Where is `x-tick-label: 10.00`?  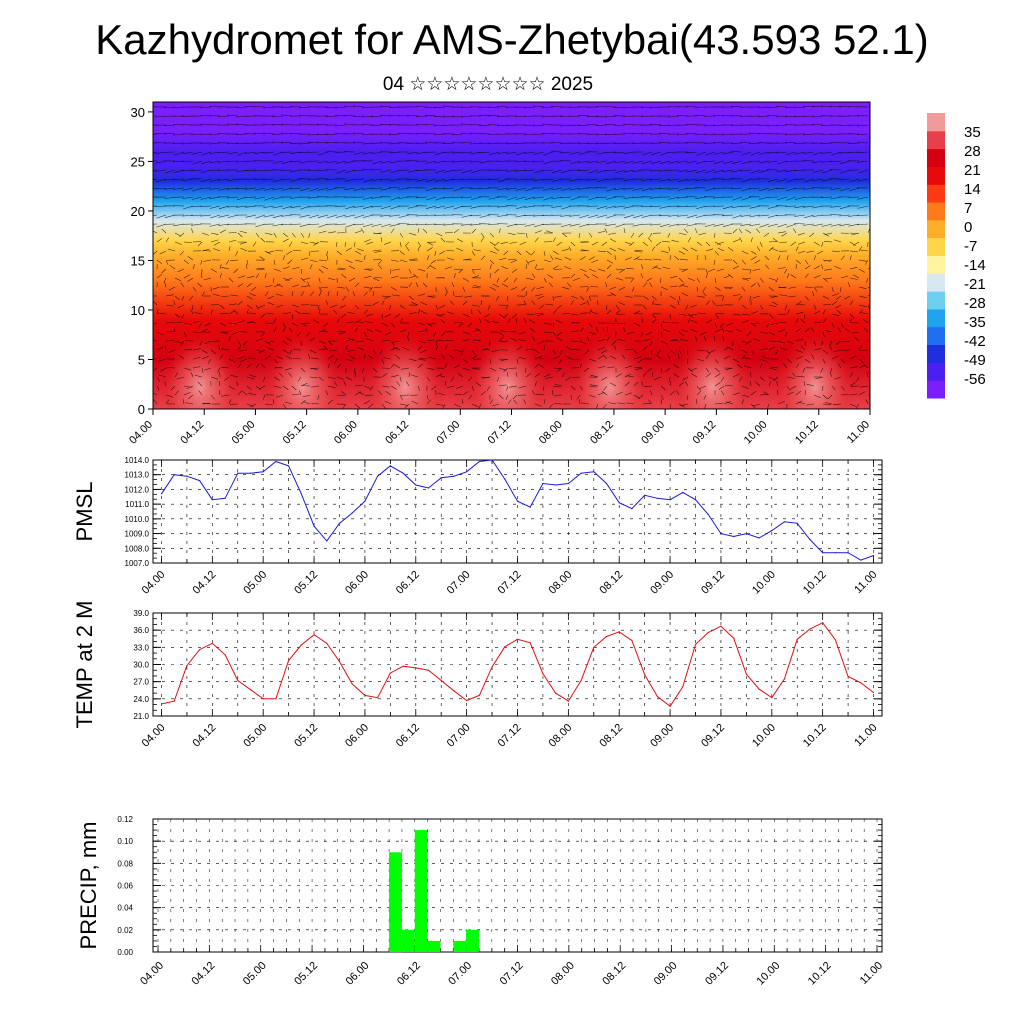 x-tick-label: 10.00 is located at coordinates (756, 433).